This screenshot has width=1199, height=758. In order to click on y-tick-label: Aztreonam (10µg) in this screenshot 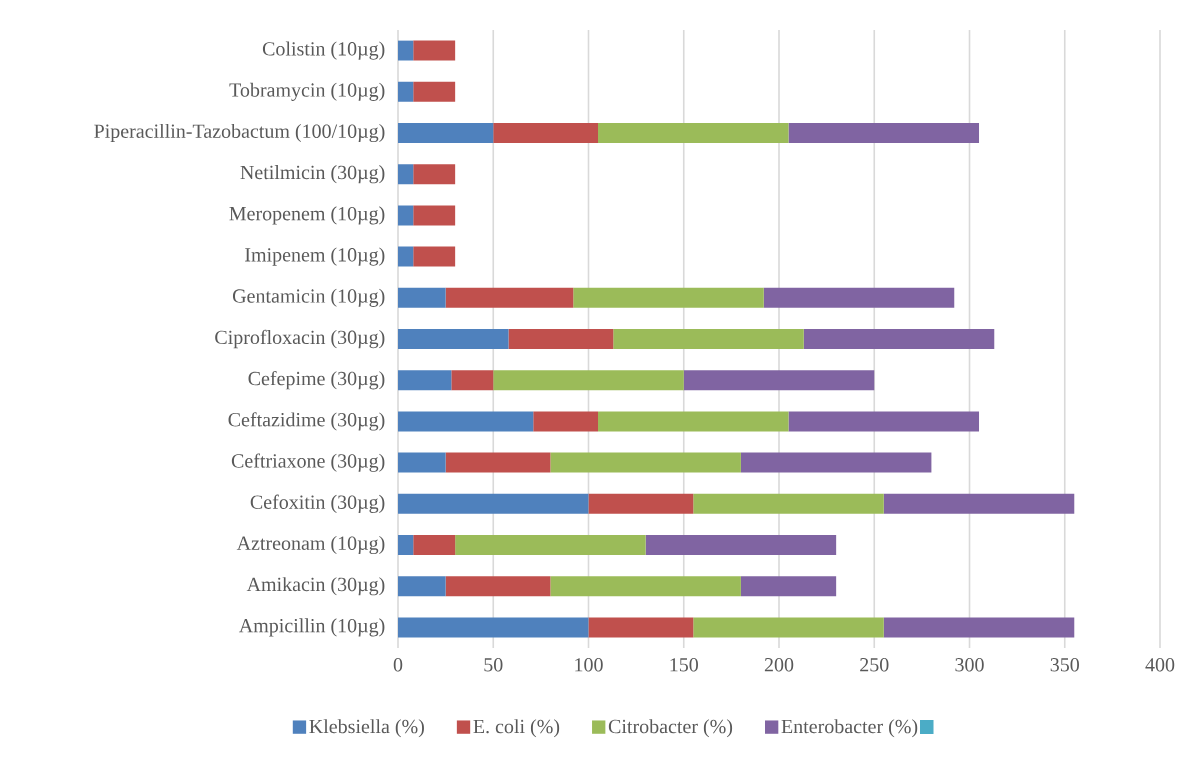, I will do `click(310, 545)`.